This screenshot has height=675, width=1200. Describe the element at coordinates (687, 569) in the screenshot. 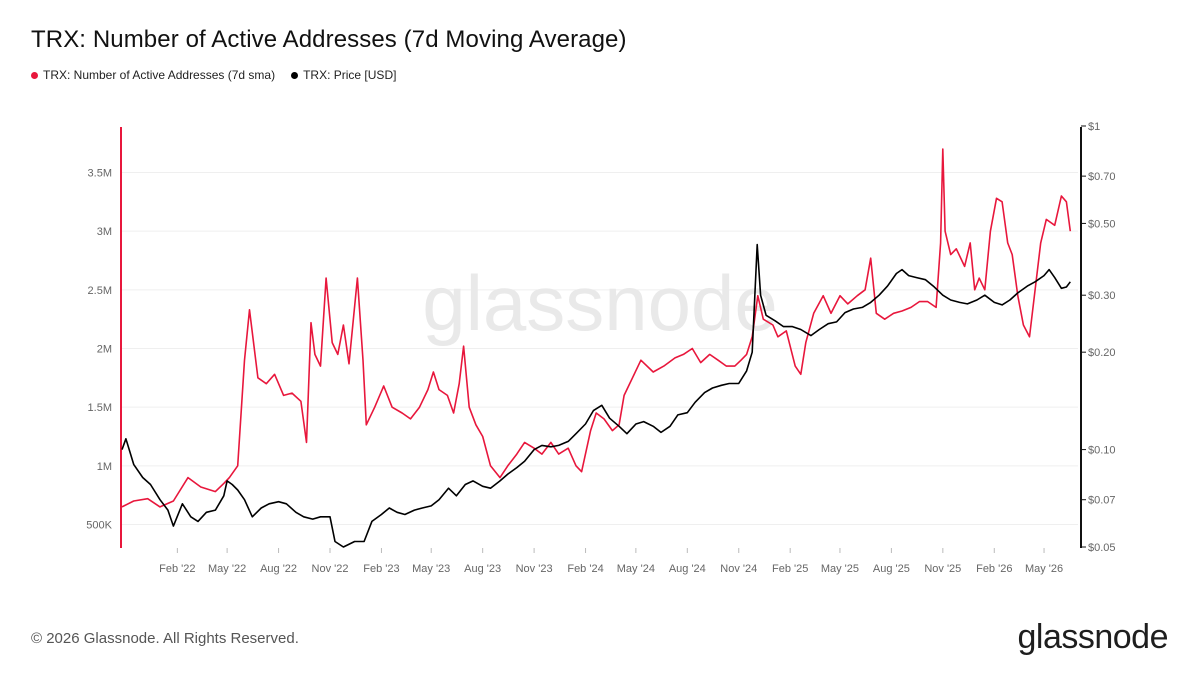

I see `x-tick-label: Aug '24` at that location.